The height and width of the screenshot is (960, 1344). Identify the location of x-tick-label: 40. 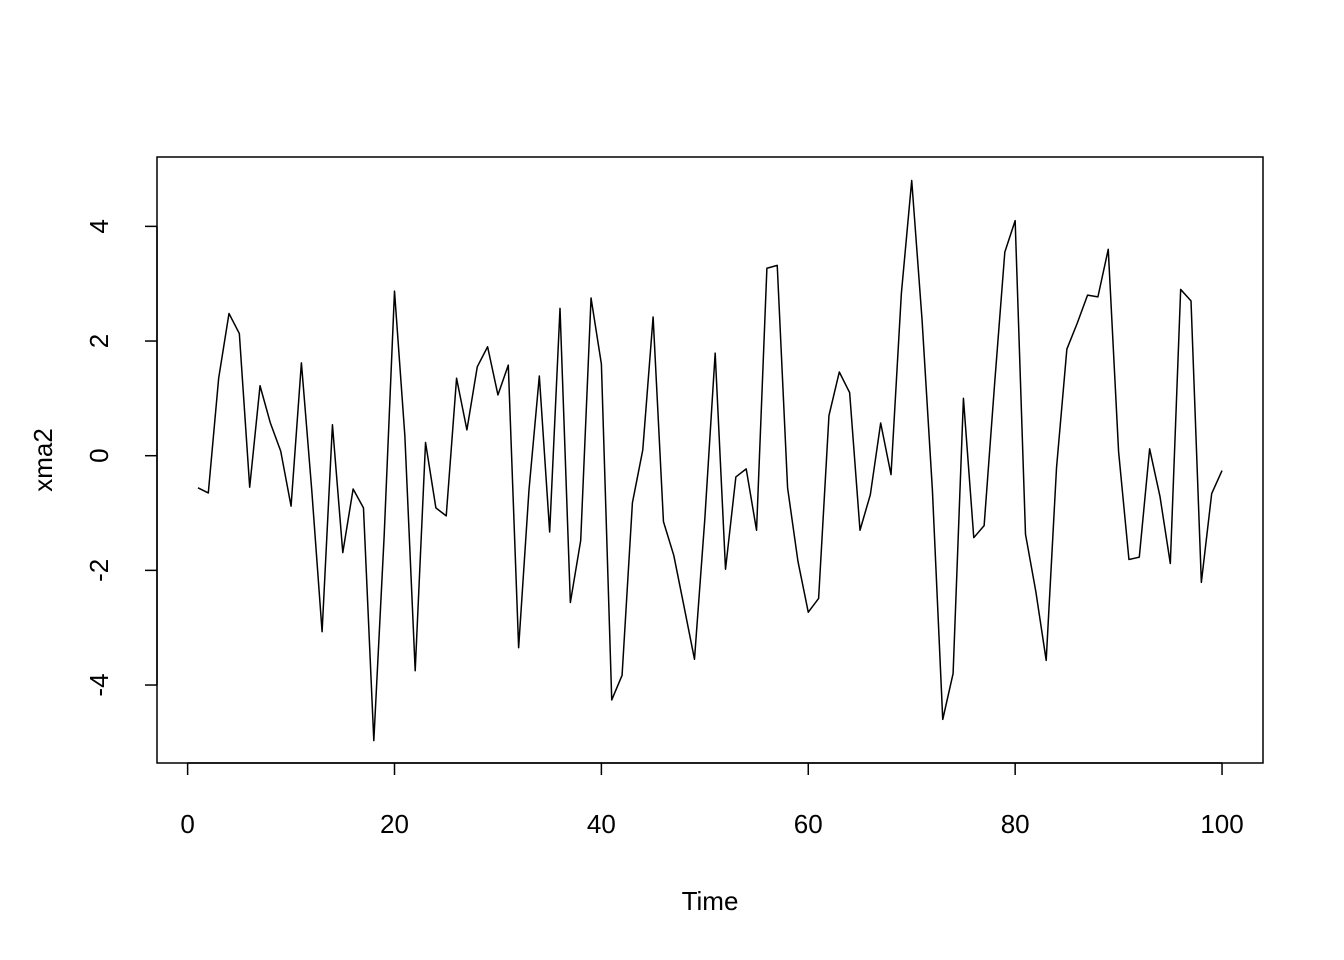
(601, 824).